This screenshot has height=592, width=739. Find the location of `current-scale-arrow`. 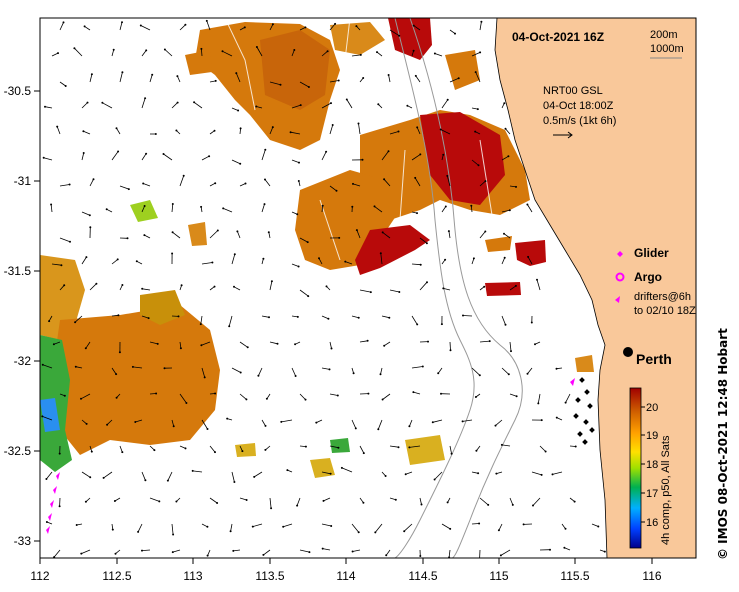

current-scale-arrow is located at coordinates (563, 135).